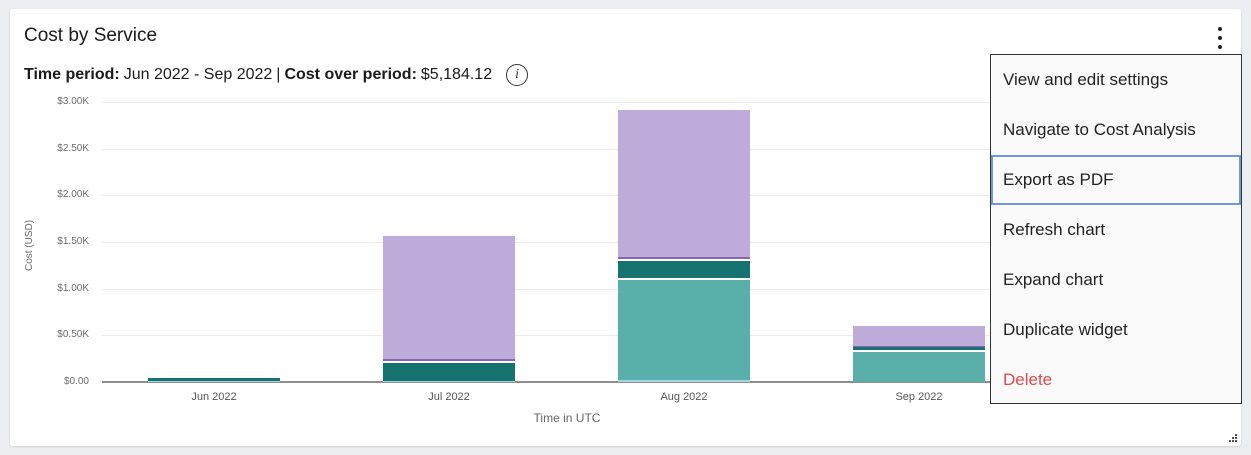 This screenshot has height=455, width=1251. What do you see at coordinates (1116, 180) in the screenshot?
I see `menu-item-export-as-pdf: Export as PDF` at bounding box center [1116, 180].